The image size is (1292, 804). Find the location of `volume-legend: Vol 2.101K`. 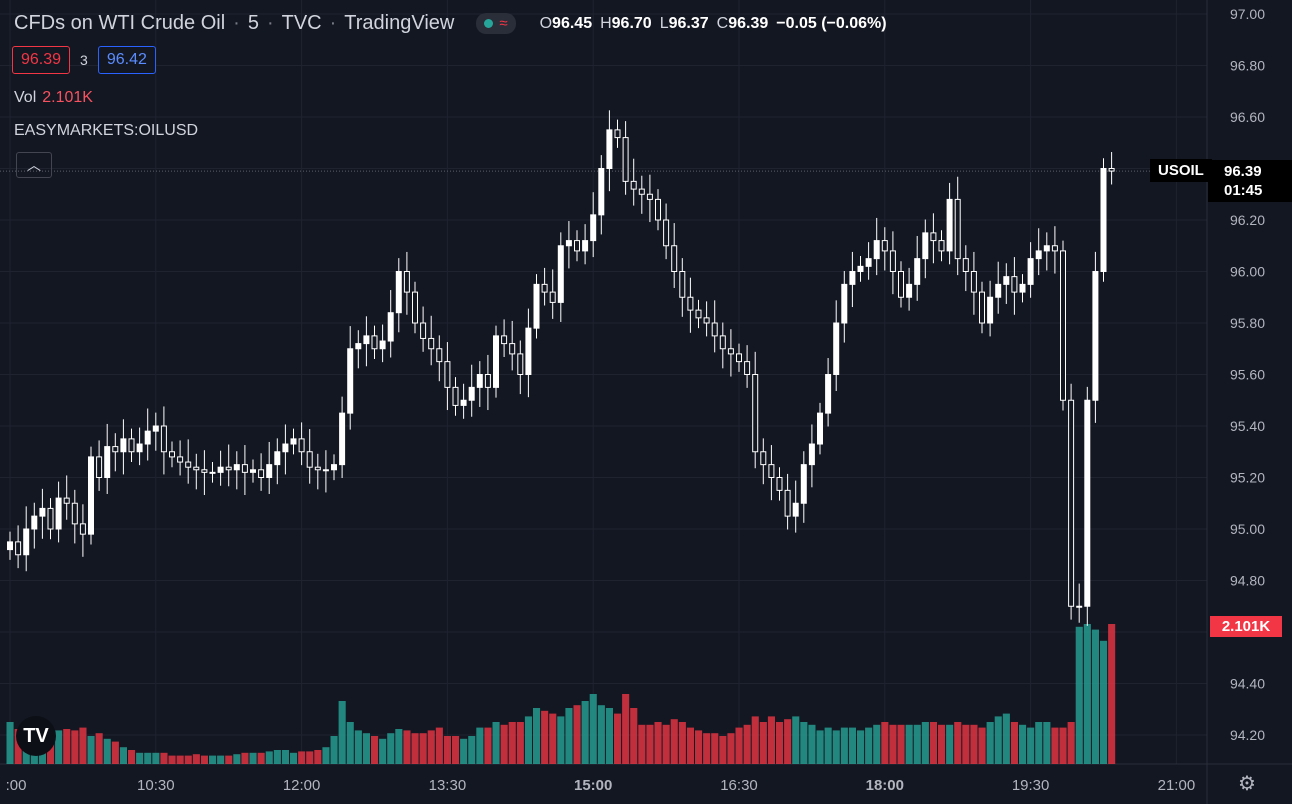

volume-legend: Vol 2.101K is located at coordinates (53, 98).